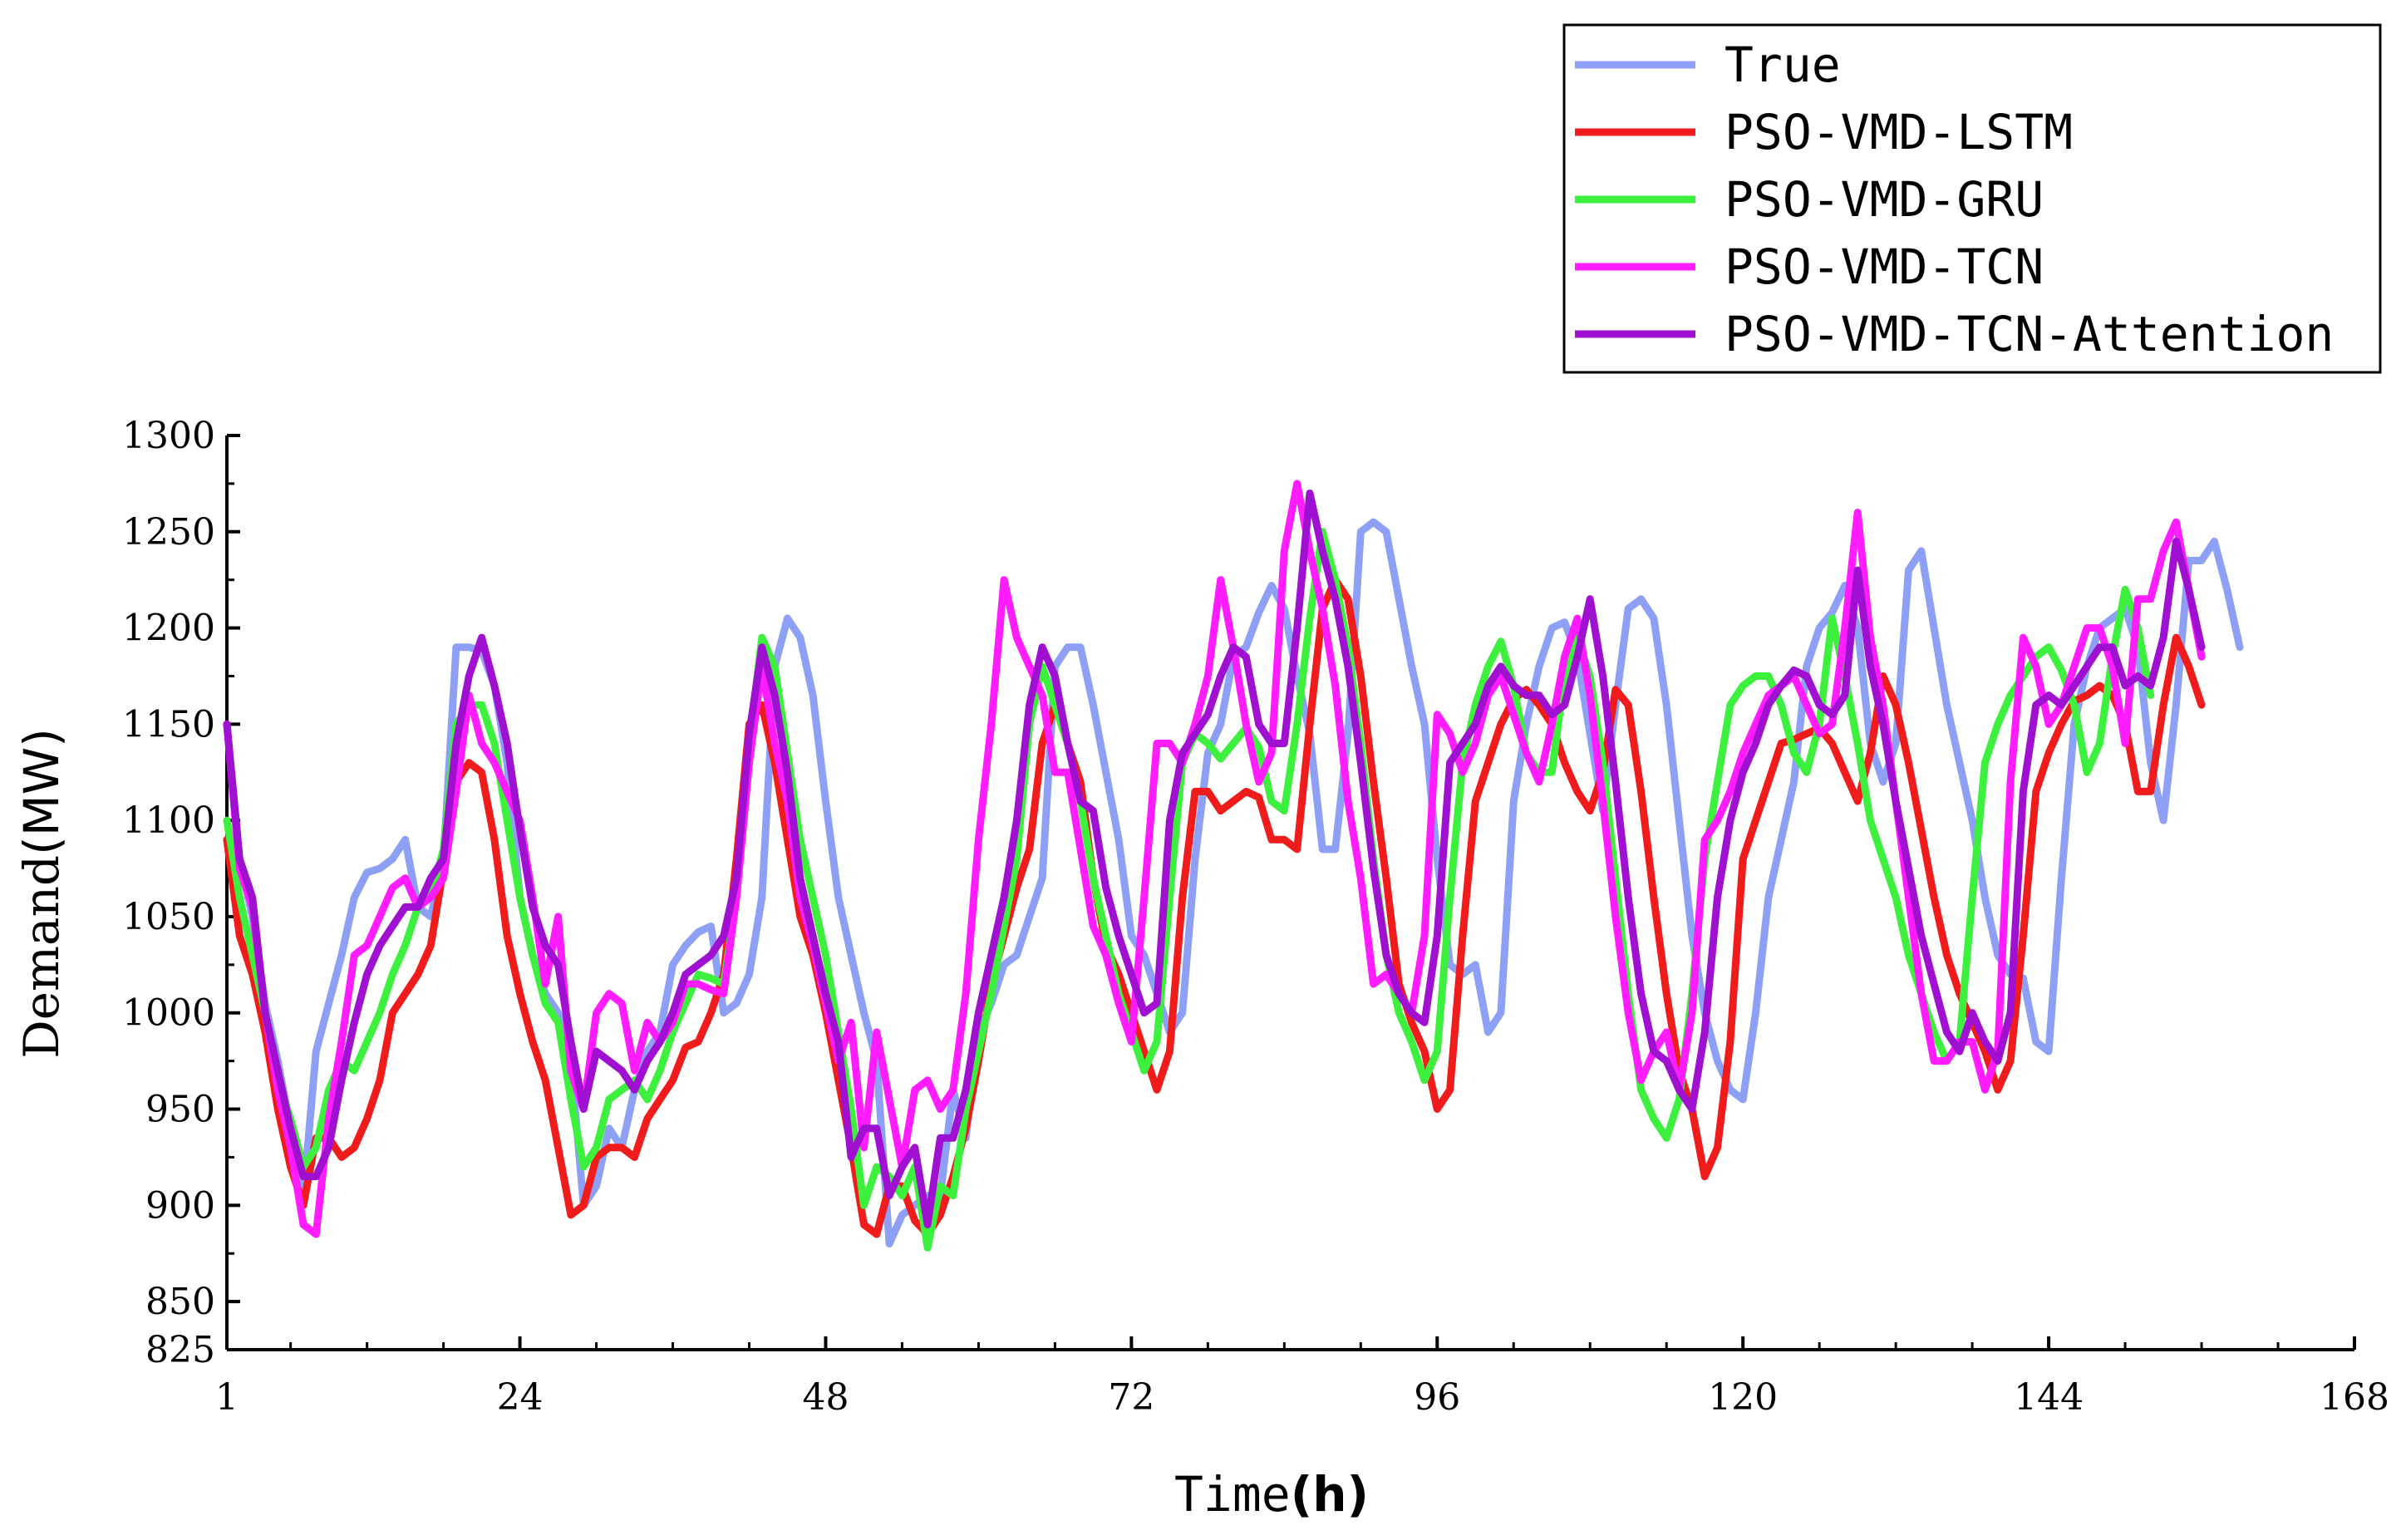  Describe the element at coordinates (2049, 1397) in the screenshot. I see `x-tick-label: 144` at that location.